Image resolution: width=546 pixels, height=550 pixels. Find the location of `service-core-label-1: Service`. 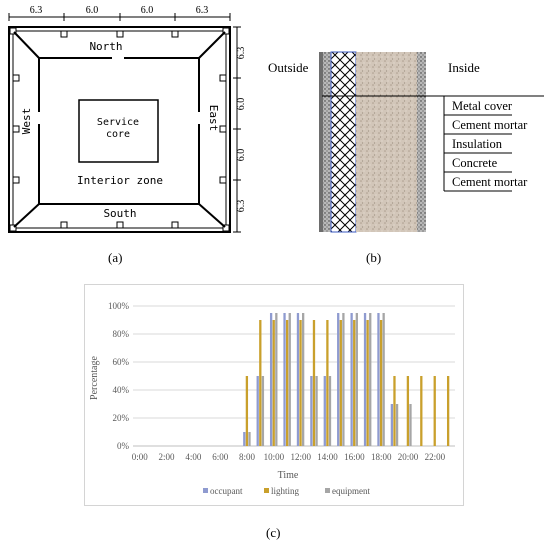

service-core-label-1: Service is located at coordinates (118, 122).